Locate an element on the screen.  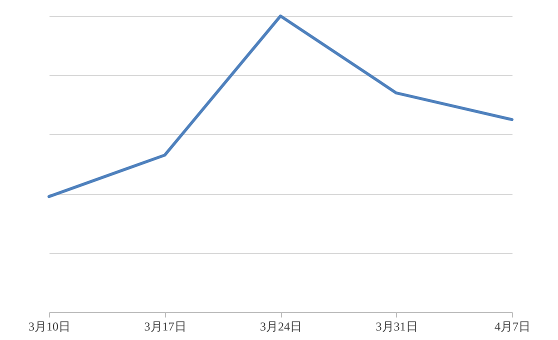
x-tick-label: 3月10日 is located at coordinates (49, 327).